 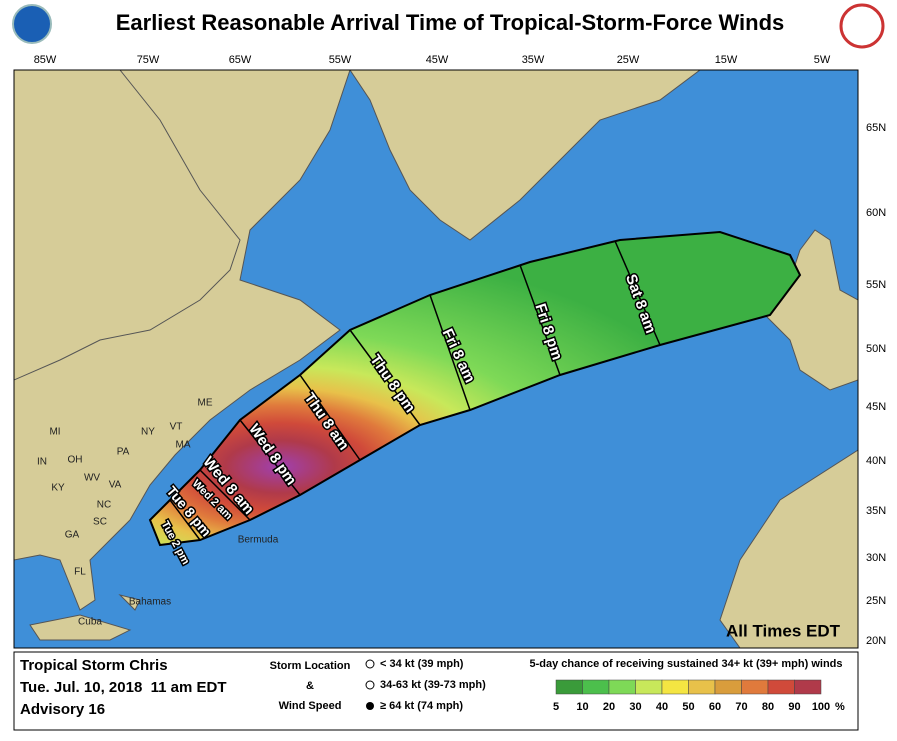 What do you see at coordinates (876, 461) in the screenshot?
I see `latitude-label: 40N` at bounding box center [876, 461].